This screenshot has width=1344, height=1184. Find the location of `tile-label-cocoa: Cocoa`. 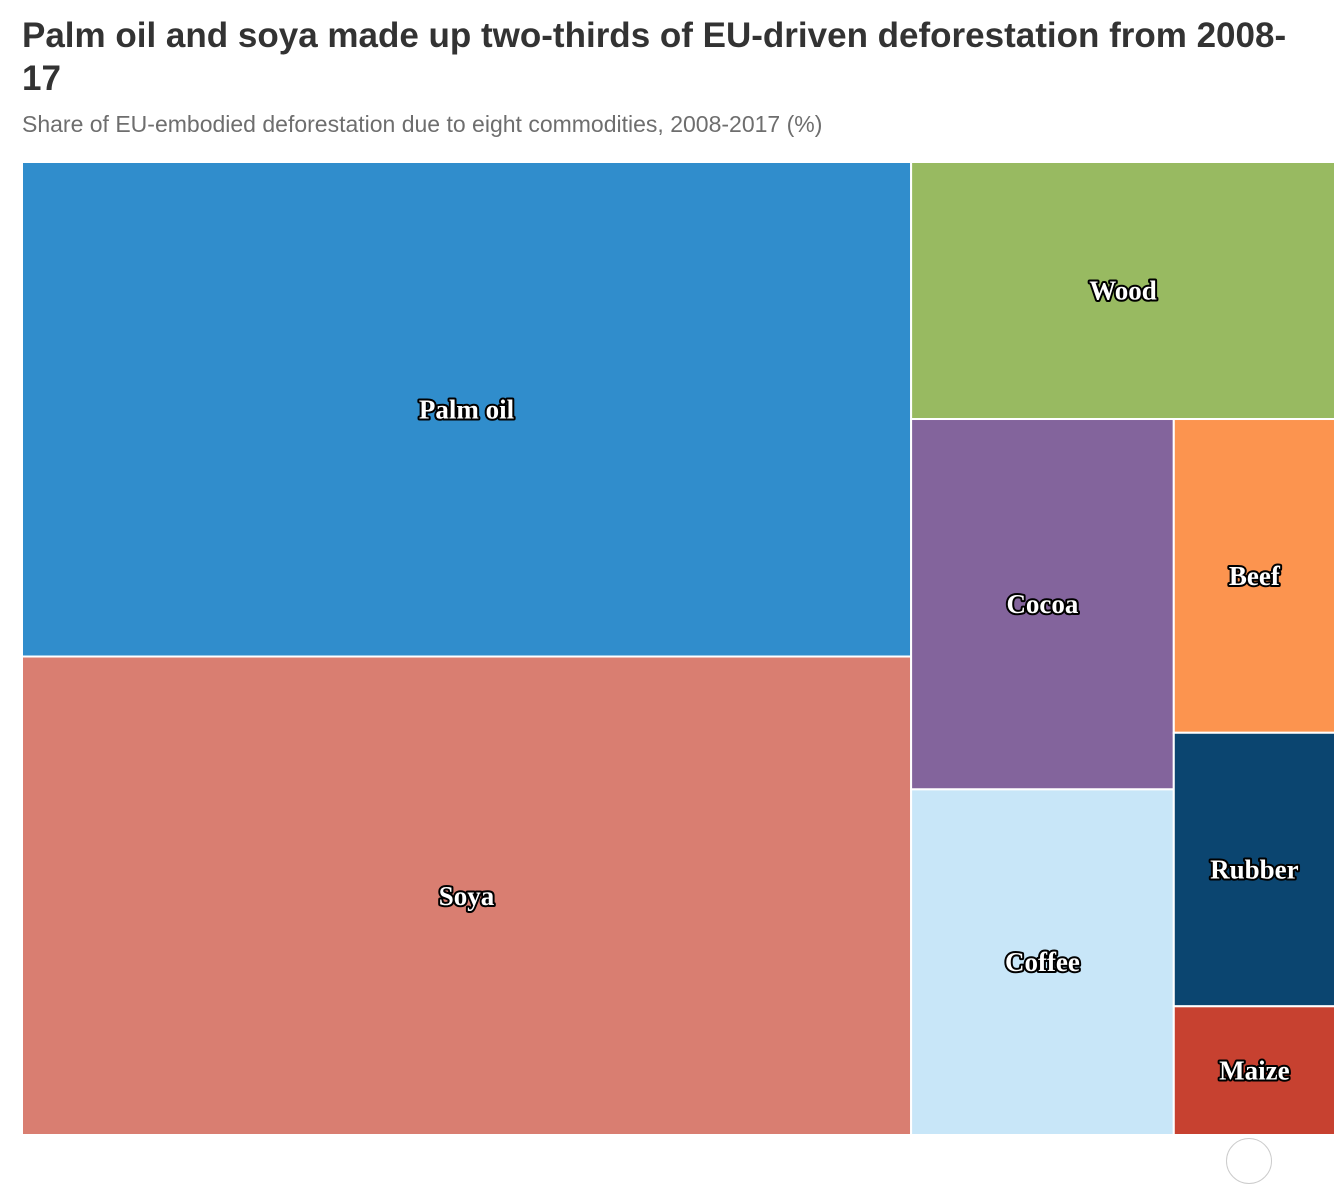

tile-label-cocoa: Cocoa is located at coordinates (1042, 604).